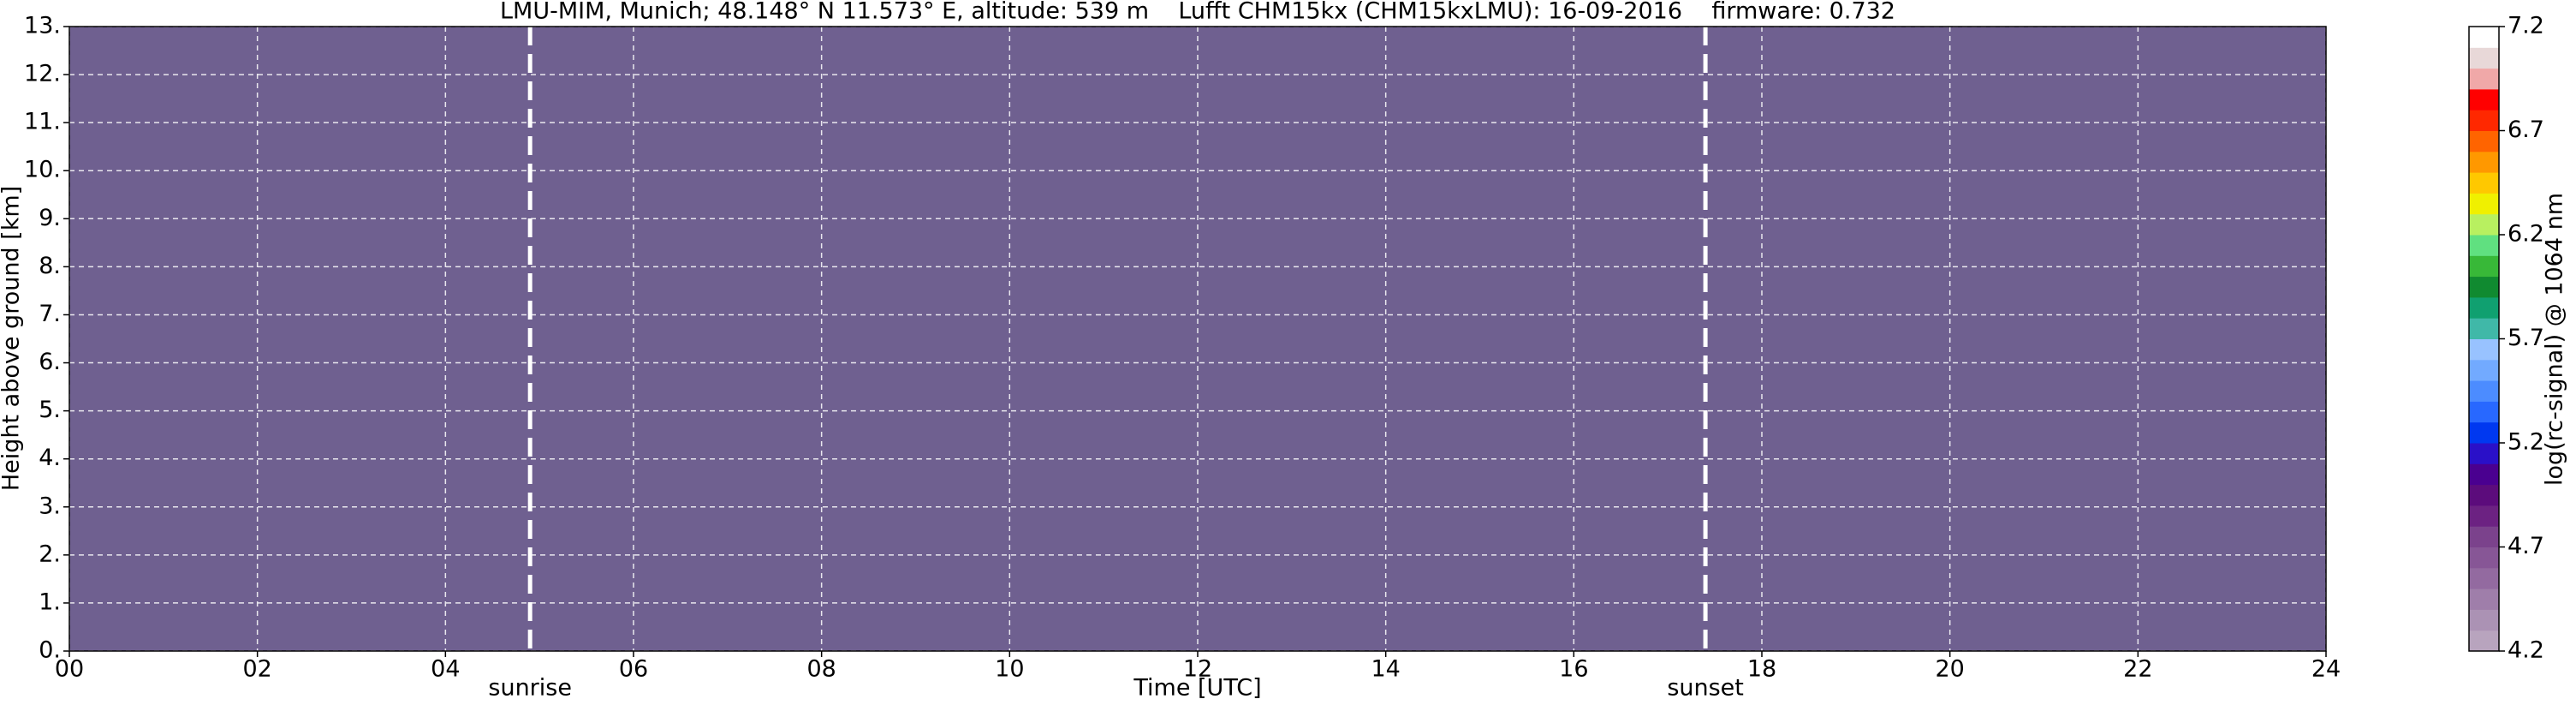 This screenshot has width=2576, height=711. Describe the element at coordinates (1762, 670) in the screenshot. I see `x-tick-label: 18` at that location.